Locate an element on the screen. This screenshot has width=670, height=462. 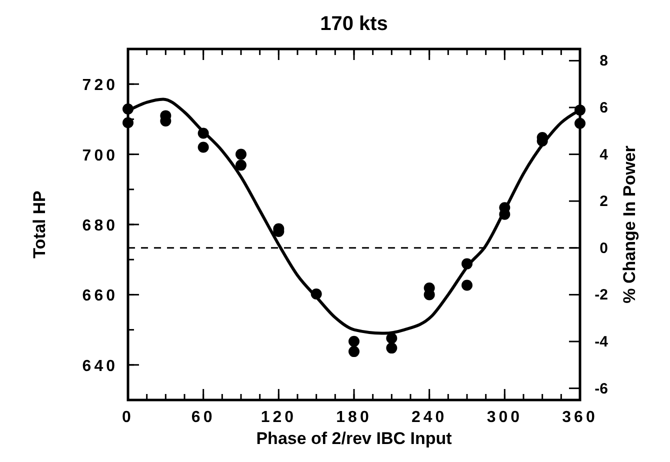
x-tick-label: 300 is located at coordinates (504, 417).